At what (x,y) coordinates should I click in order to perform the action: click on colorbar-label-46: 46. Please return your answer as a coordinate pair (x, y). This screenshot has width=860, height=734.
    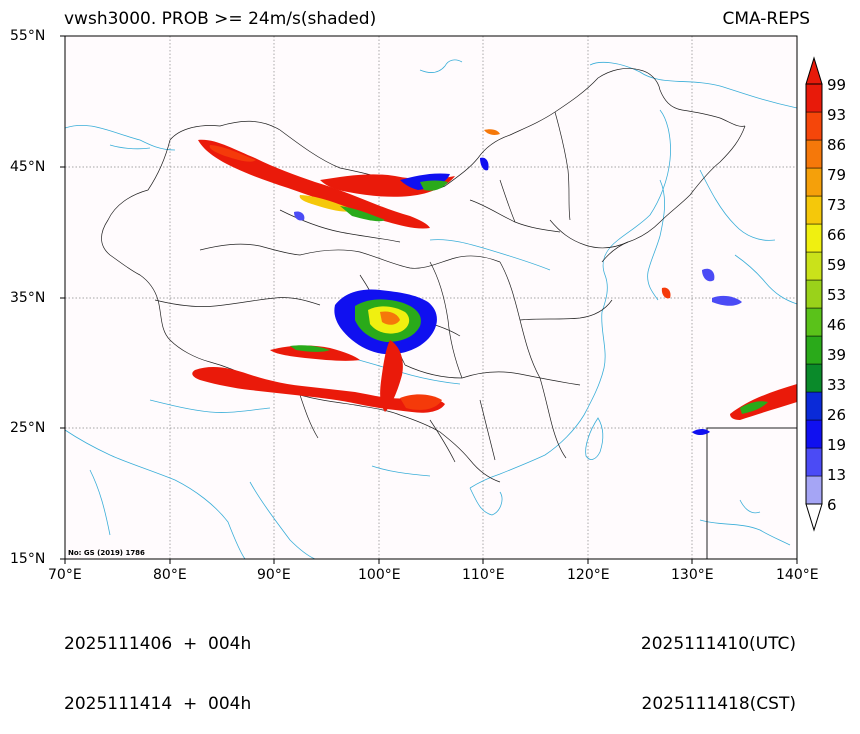
    Looking at the image, I should click on (837, 325).